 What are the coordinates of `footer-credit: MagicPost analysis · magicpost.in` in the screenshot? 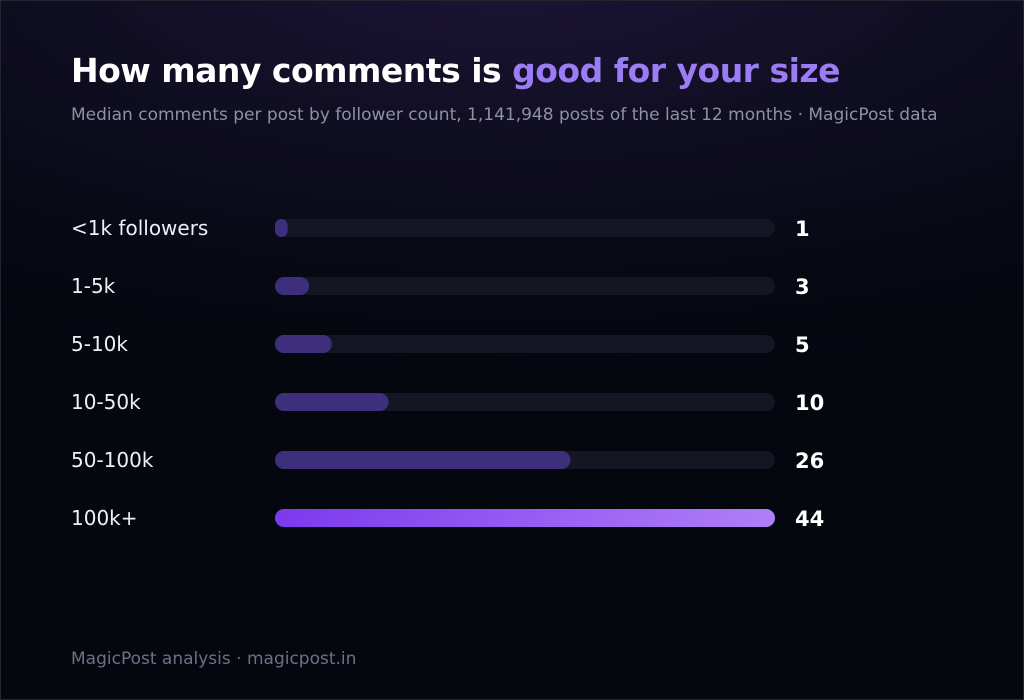 It's located at (214, 659).